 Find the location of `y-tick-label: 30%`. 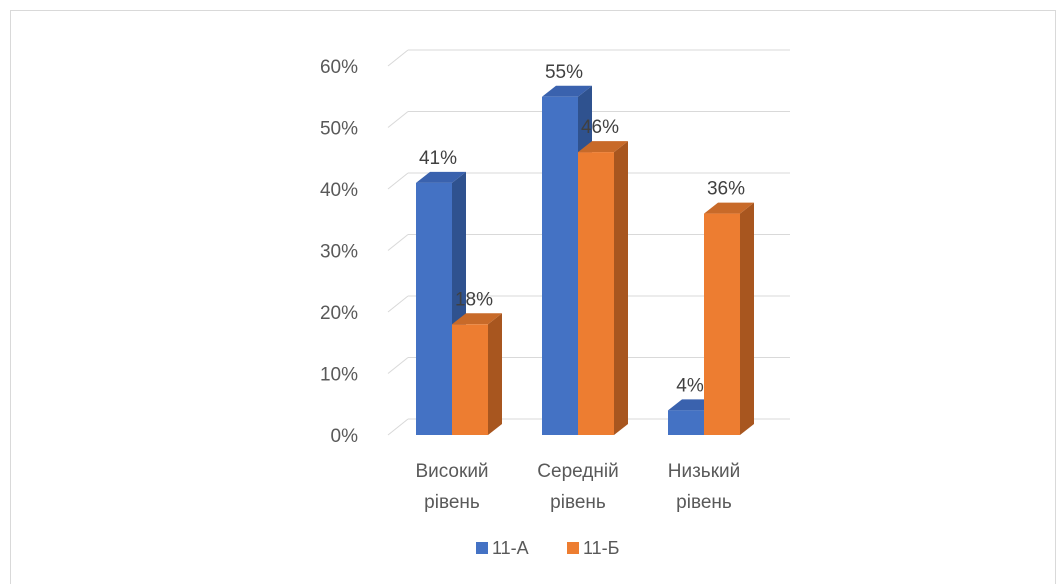

y-tick-label: 30% is located at coordinates (339, 252).